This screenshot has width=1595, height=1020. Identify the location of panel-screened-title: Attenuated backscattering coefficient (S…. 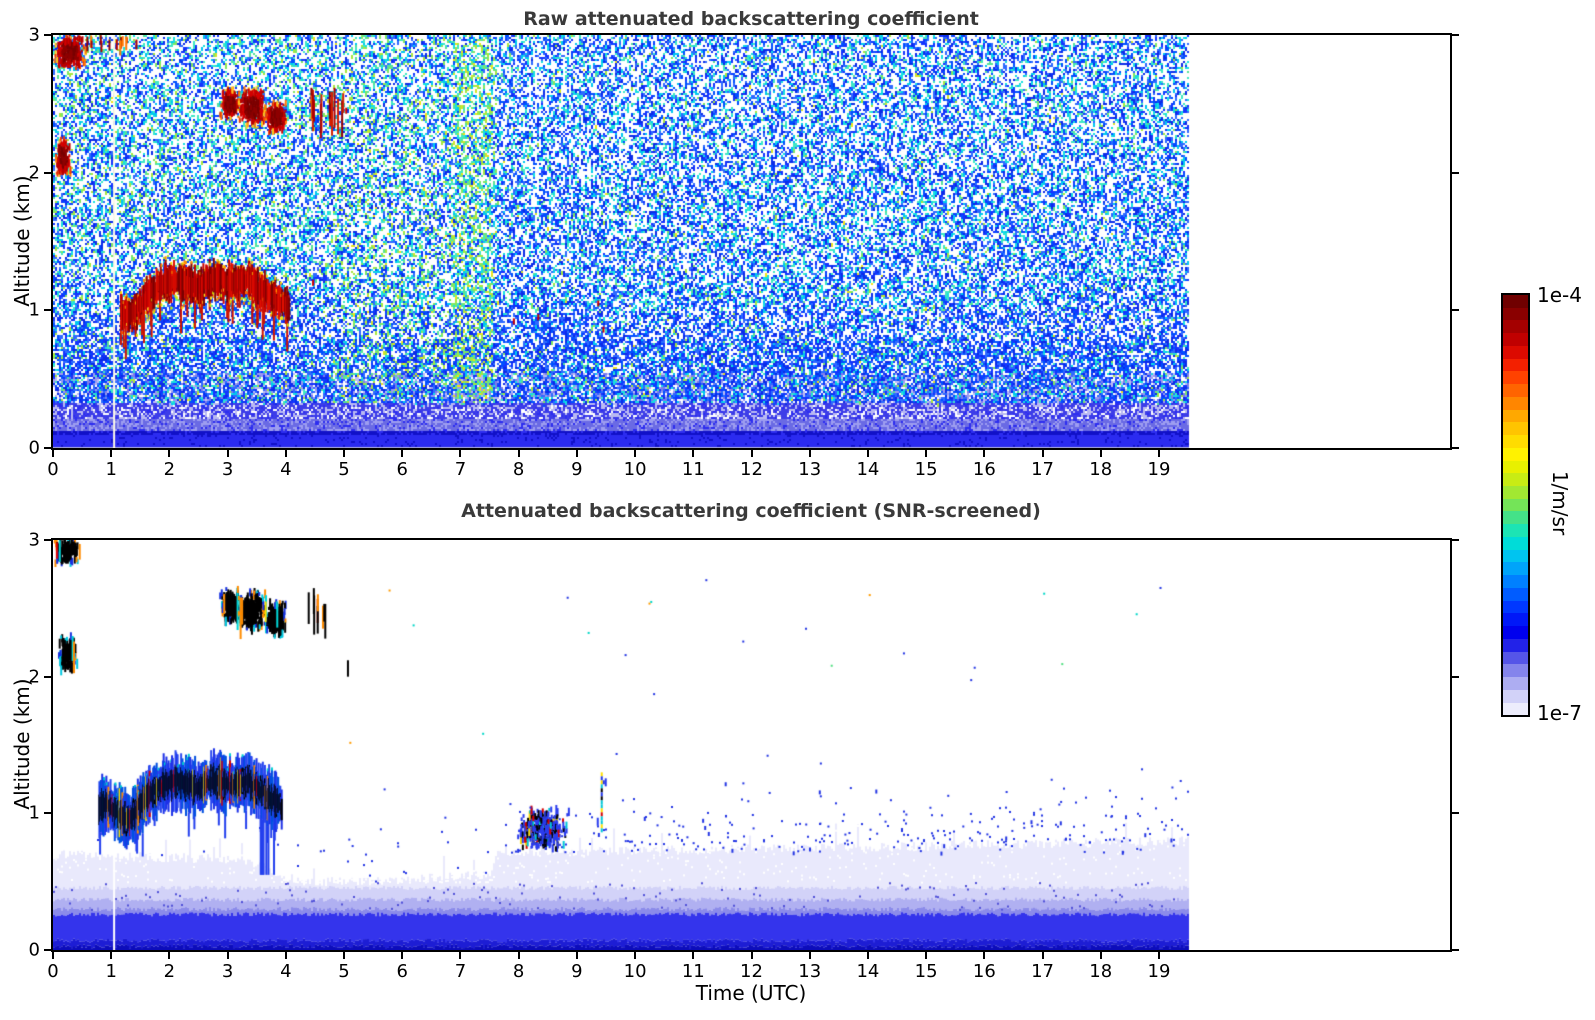
(751, 511).